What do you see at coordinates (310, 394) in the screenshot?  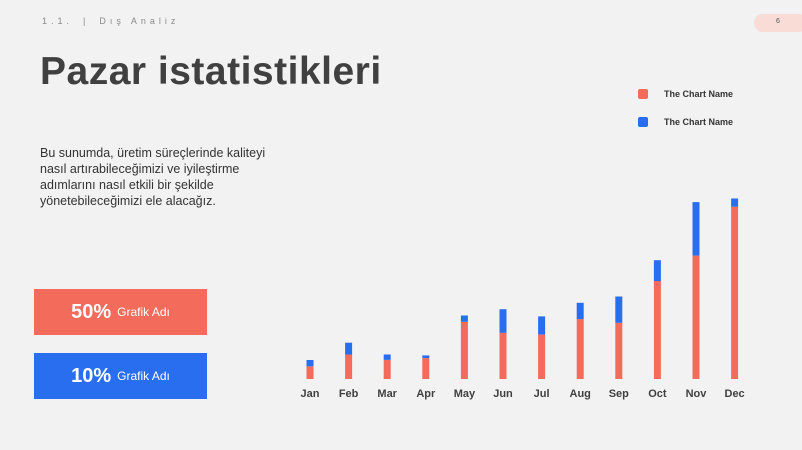 I see `x-tick-label: Jan` at bounding box center [310, 394].